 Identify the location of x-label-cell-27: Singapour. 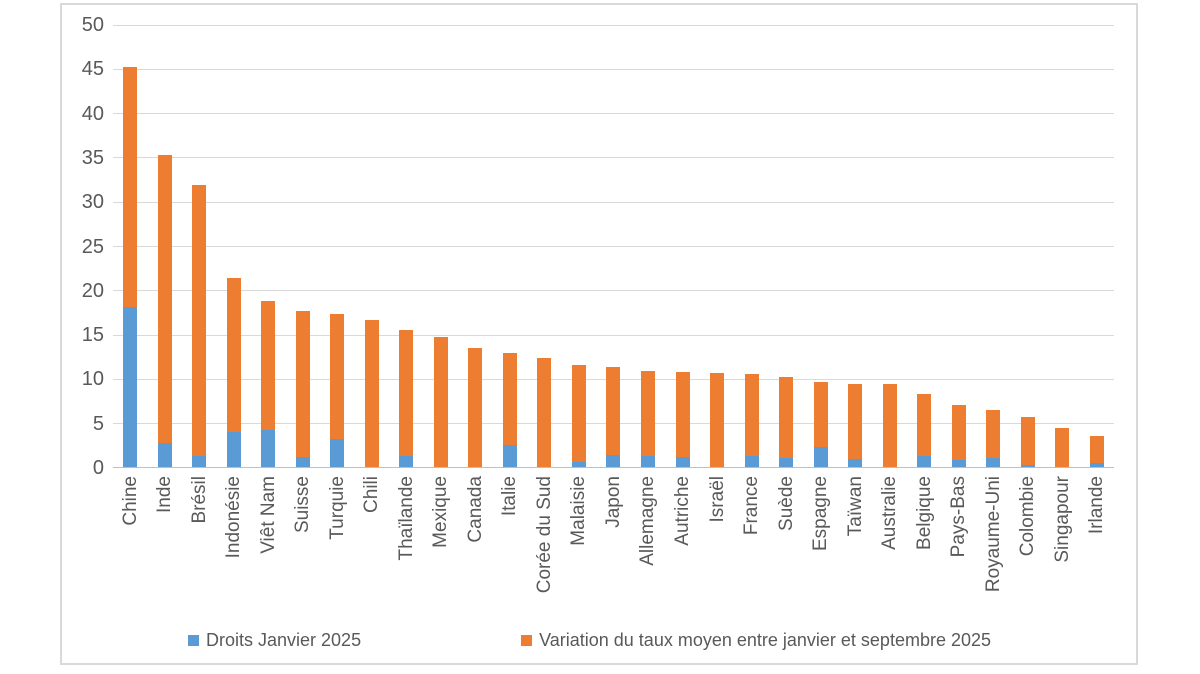
(1062, 534).